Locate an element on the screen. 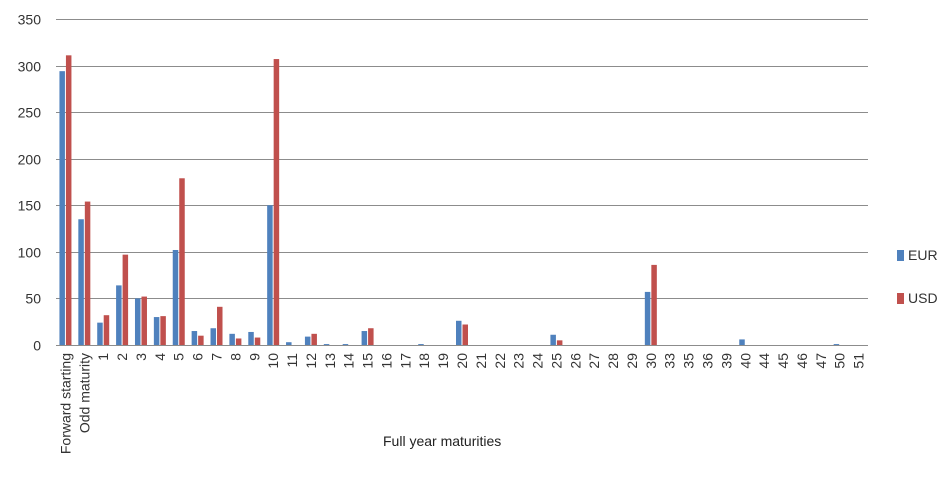 This screenshot has width=944, height=490. x-tick-label: 19 is located at coordinates (443, 361).